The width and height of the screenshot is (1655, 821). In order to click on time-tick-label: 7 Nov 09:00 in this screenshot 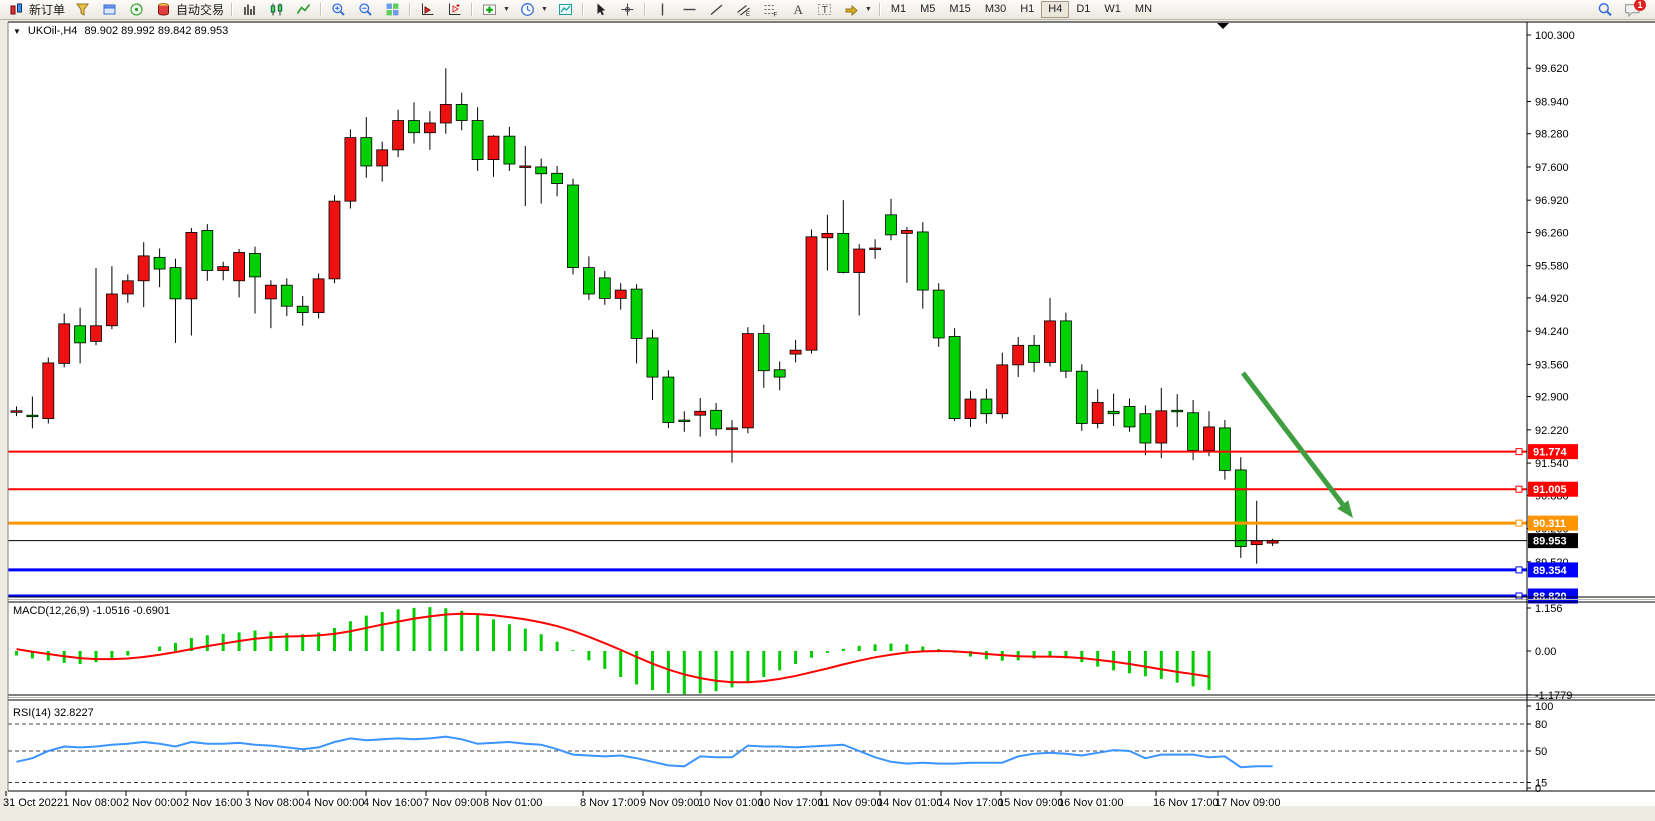, I will do `click(452, 803)`.